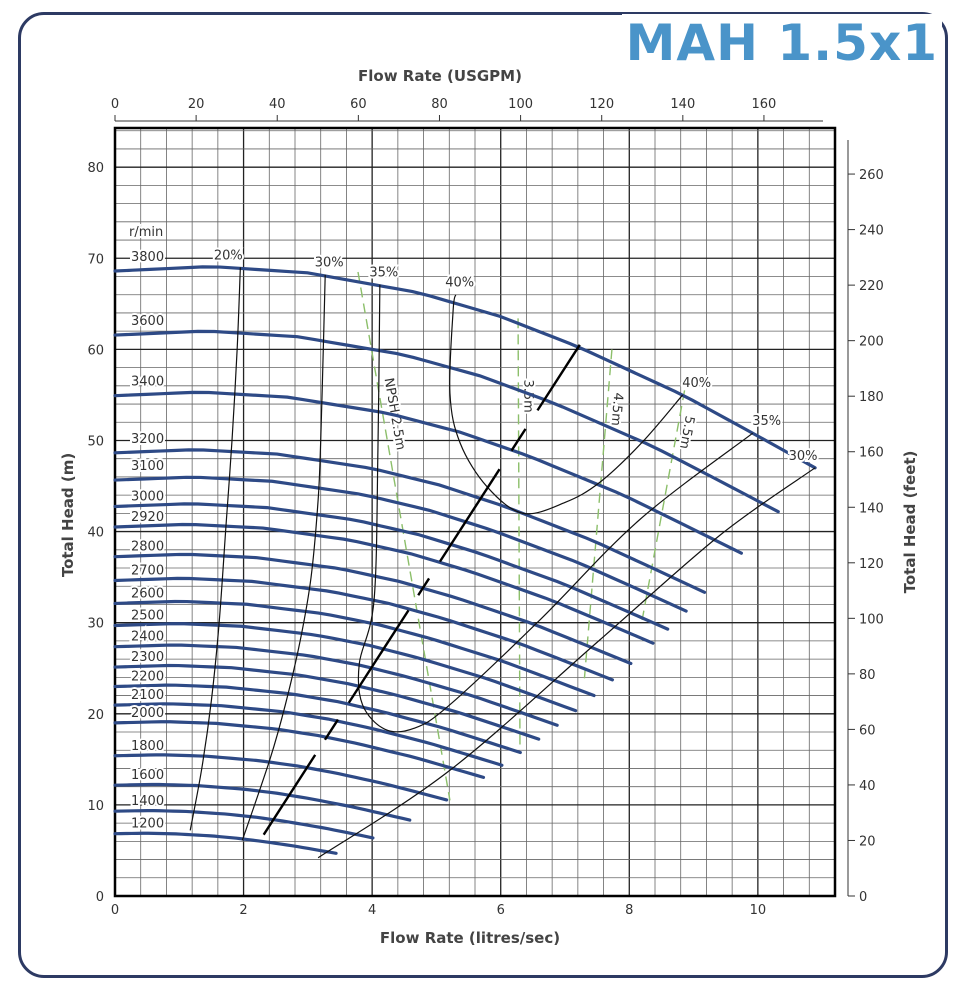 The image size is (972, 1000). Describe the element at coordinates (910, 522) in the screenshot. I see `y2-axis-title: Total Head (feet)` at that location.